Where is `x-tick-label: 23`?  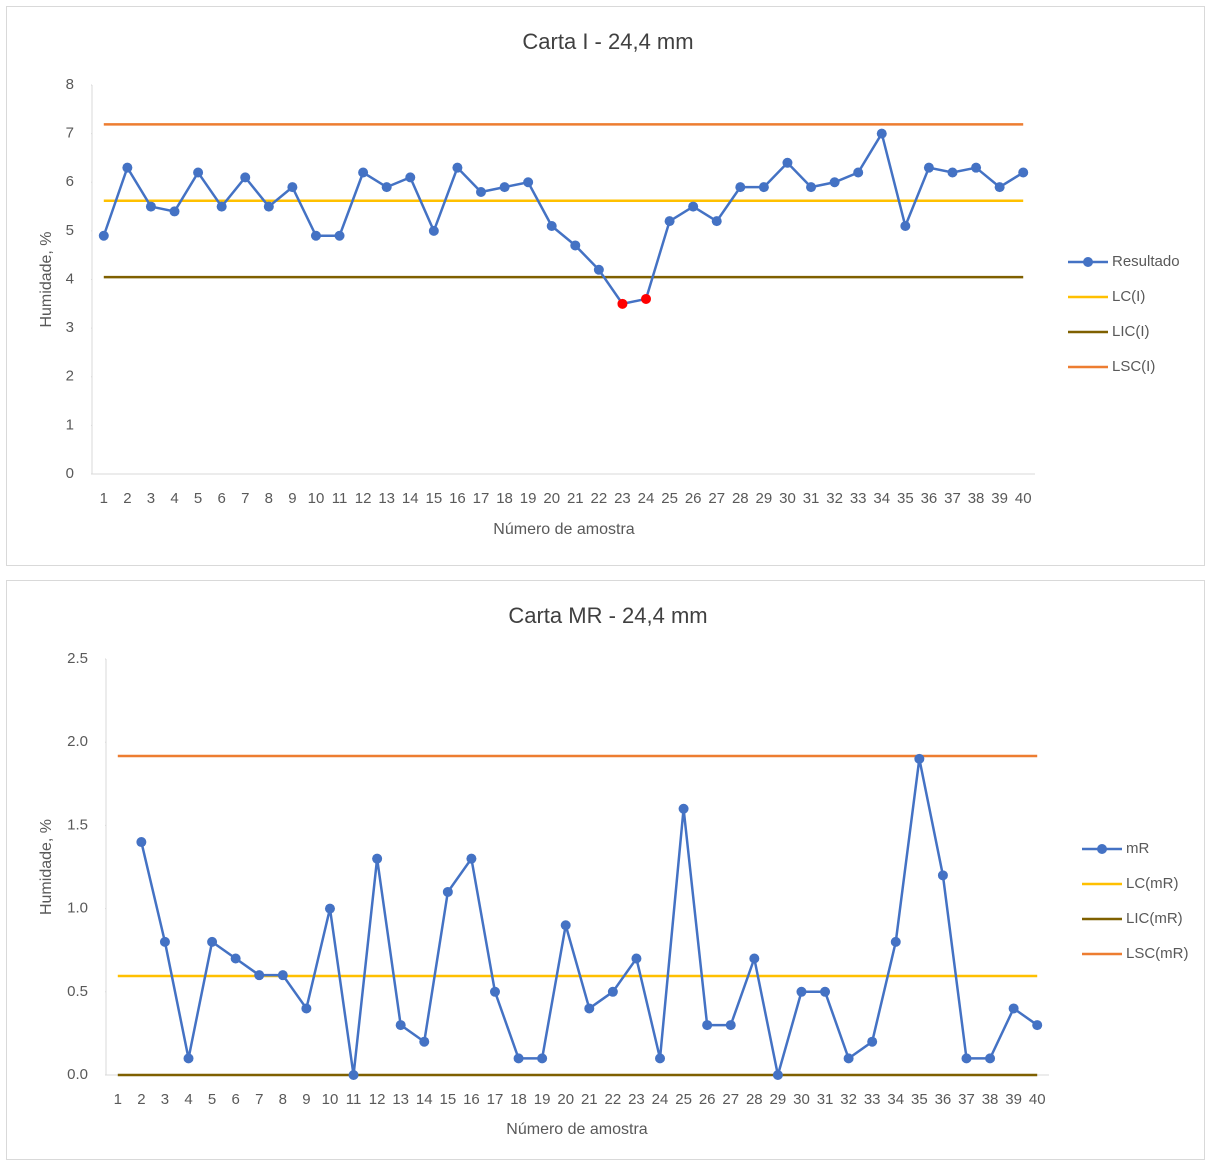
x-tick-label: 23 is located at coordinates (636, 1099).